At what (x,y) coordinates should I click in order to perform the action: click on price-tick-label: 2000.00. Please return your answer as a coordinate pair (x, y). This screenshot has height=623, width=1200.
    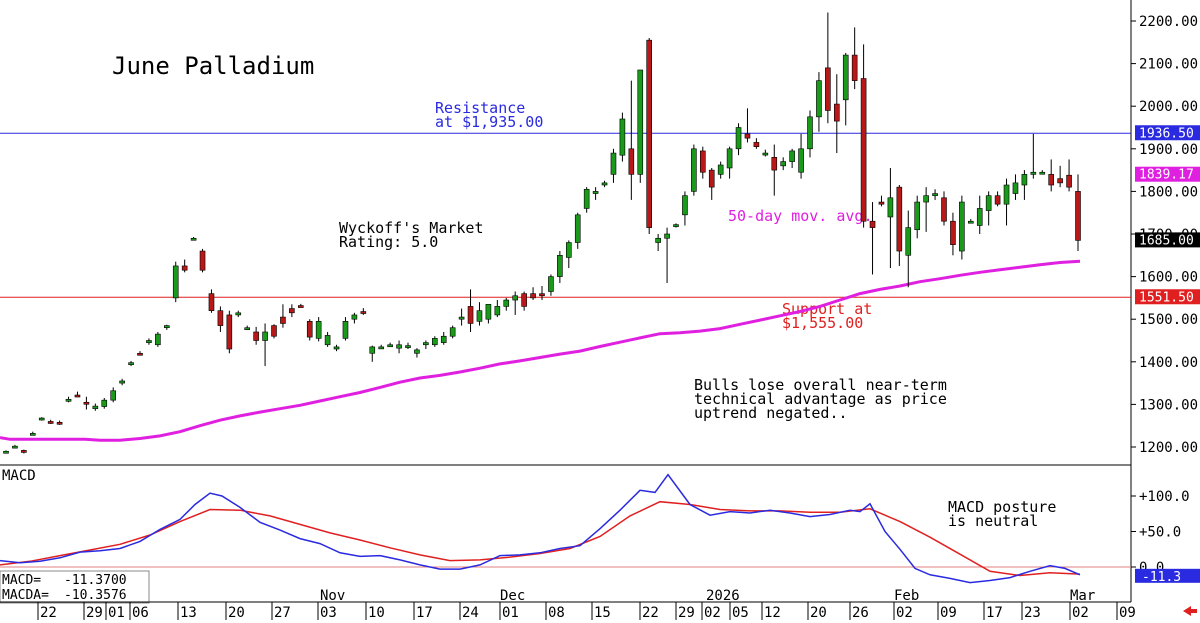
    Looking at the image, I should click on (1168, 107).